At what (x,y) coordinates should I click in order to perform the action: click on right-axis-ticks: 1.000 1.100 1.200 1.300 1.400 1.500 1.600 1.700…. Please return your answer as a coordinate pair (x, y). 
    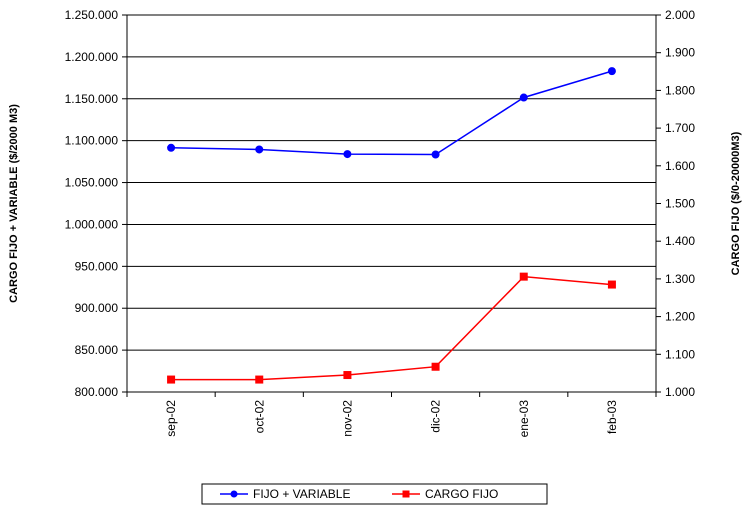
    Looking at the image, I should click on (675, 203).